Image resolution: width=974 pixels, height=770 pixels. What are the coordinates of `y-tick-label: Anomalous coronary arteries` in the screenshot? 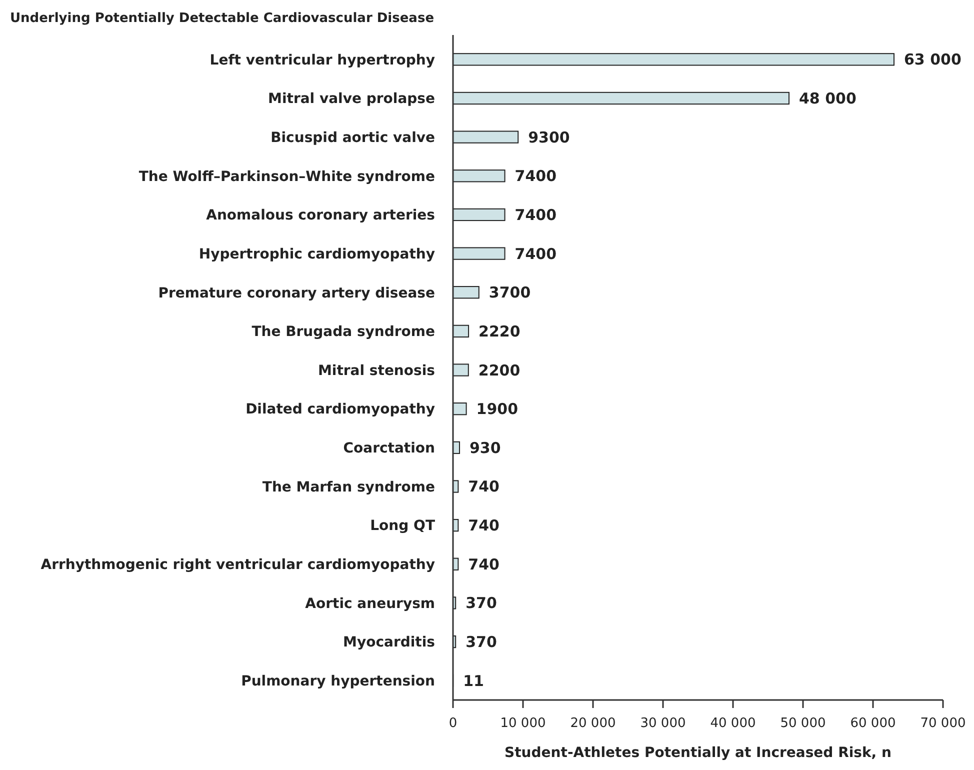 It's located at (320, 216).